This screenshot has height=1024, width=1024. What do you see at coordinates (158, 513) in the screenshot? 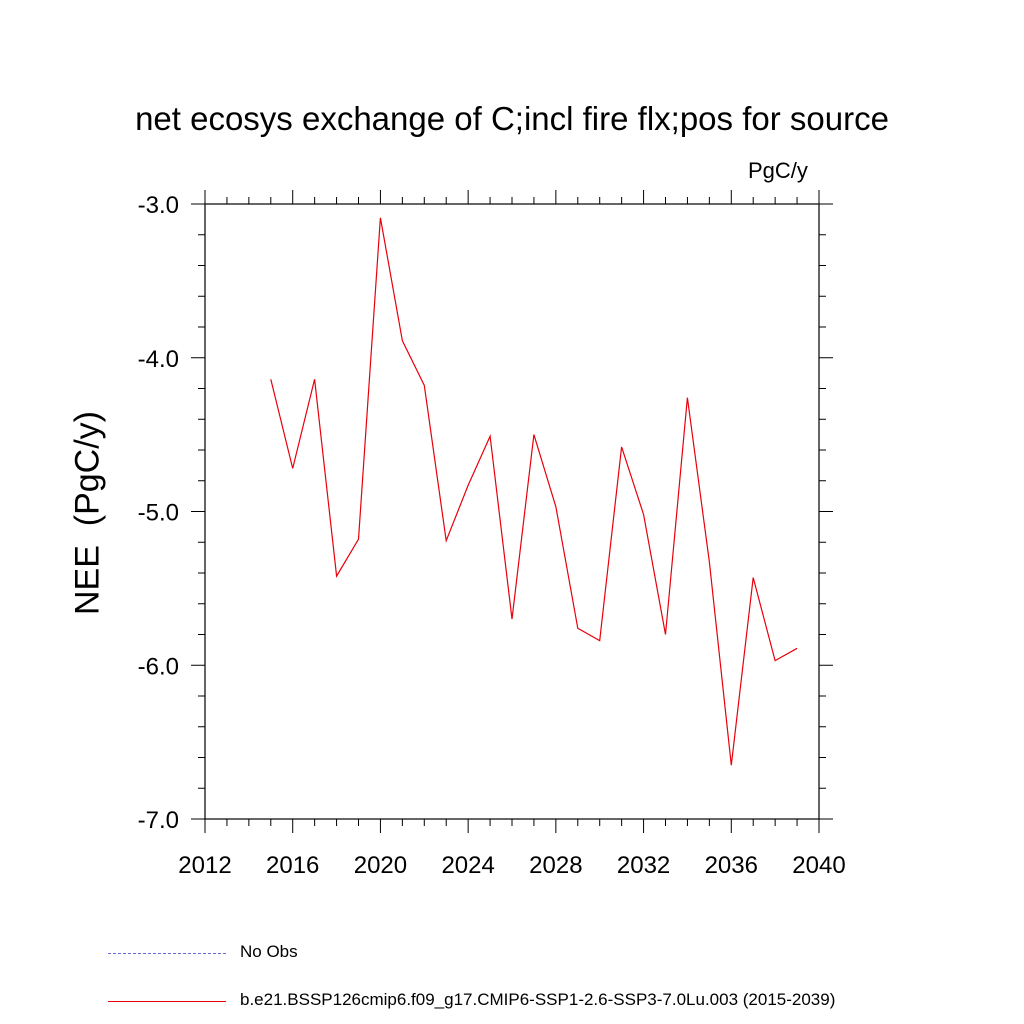
I see `y-tick-label: -5.0` at bounding box center [158, 513].